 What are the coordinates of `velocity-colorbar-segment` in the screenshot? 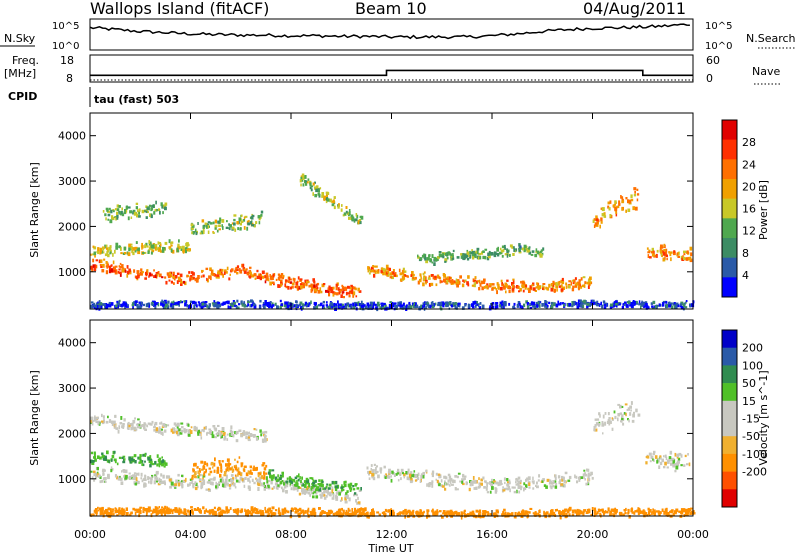 It's located at (729, 409).